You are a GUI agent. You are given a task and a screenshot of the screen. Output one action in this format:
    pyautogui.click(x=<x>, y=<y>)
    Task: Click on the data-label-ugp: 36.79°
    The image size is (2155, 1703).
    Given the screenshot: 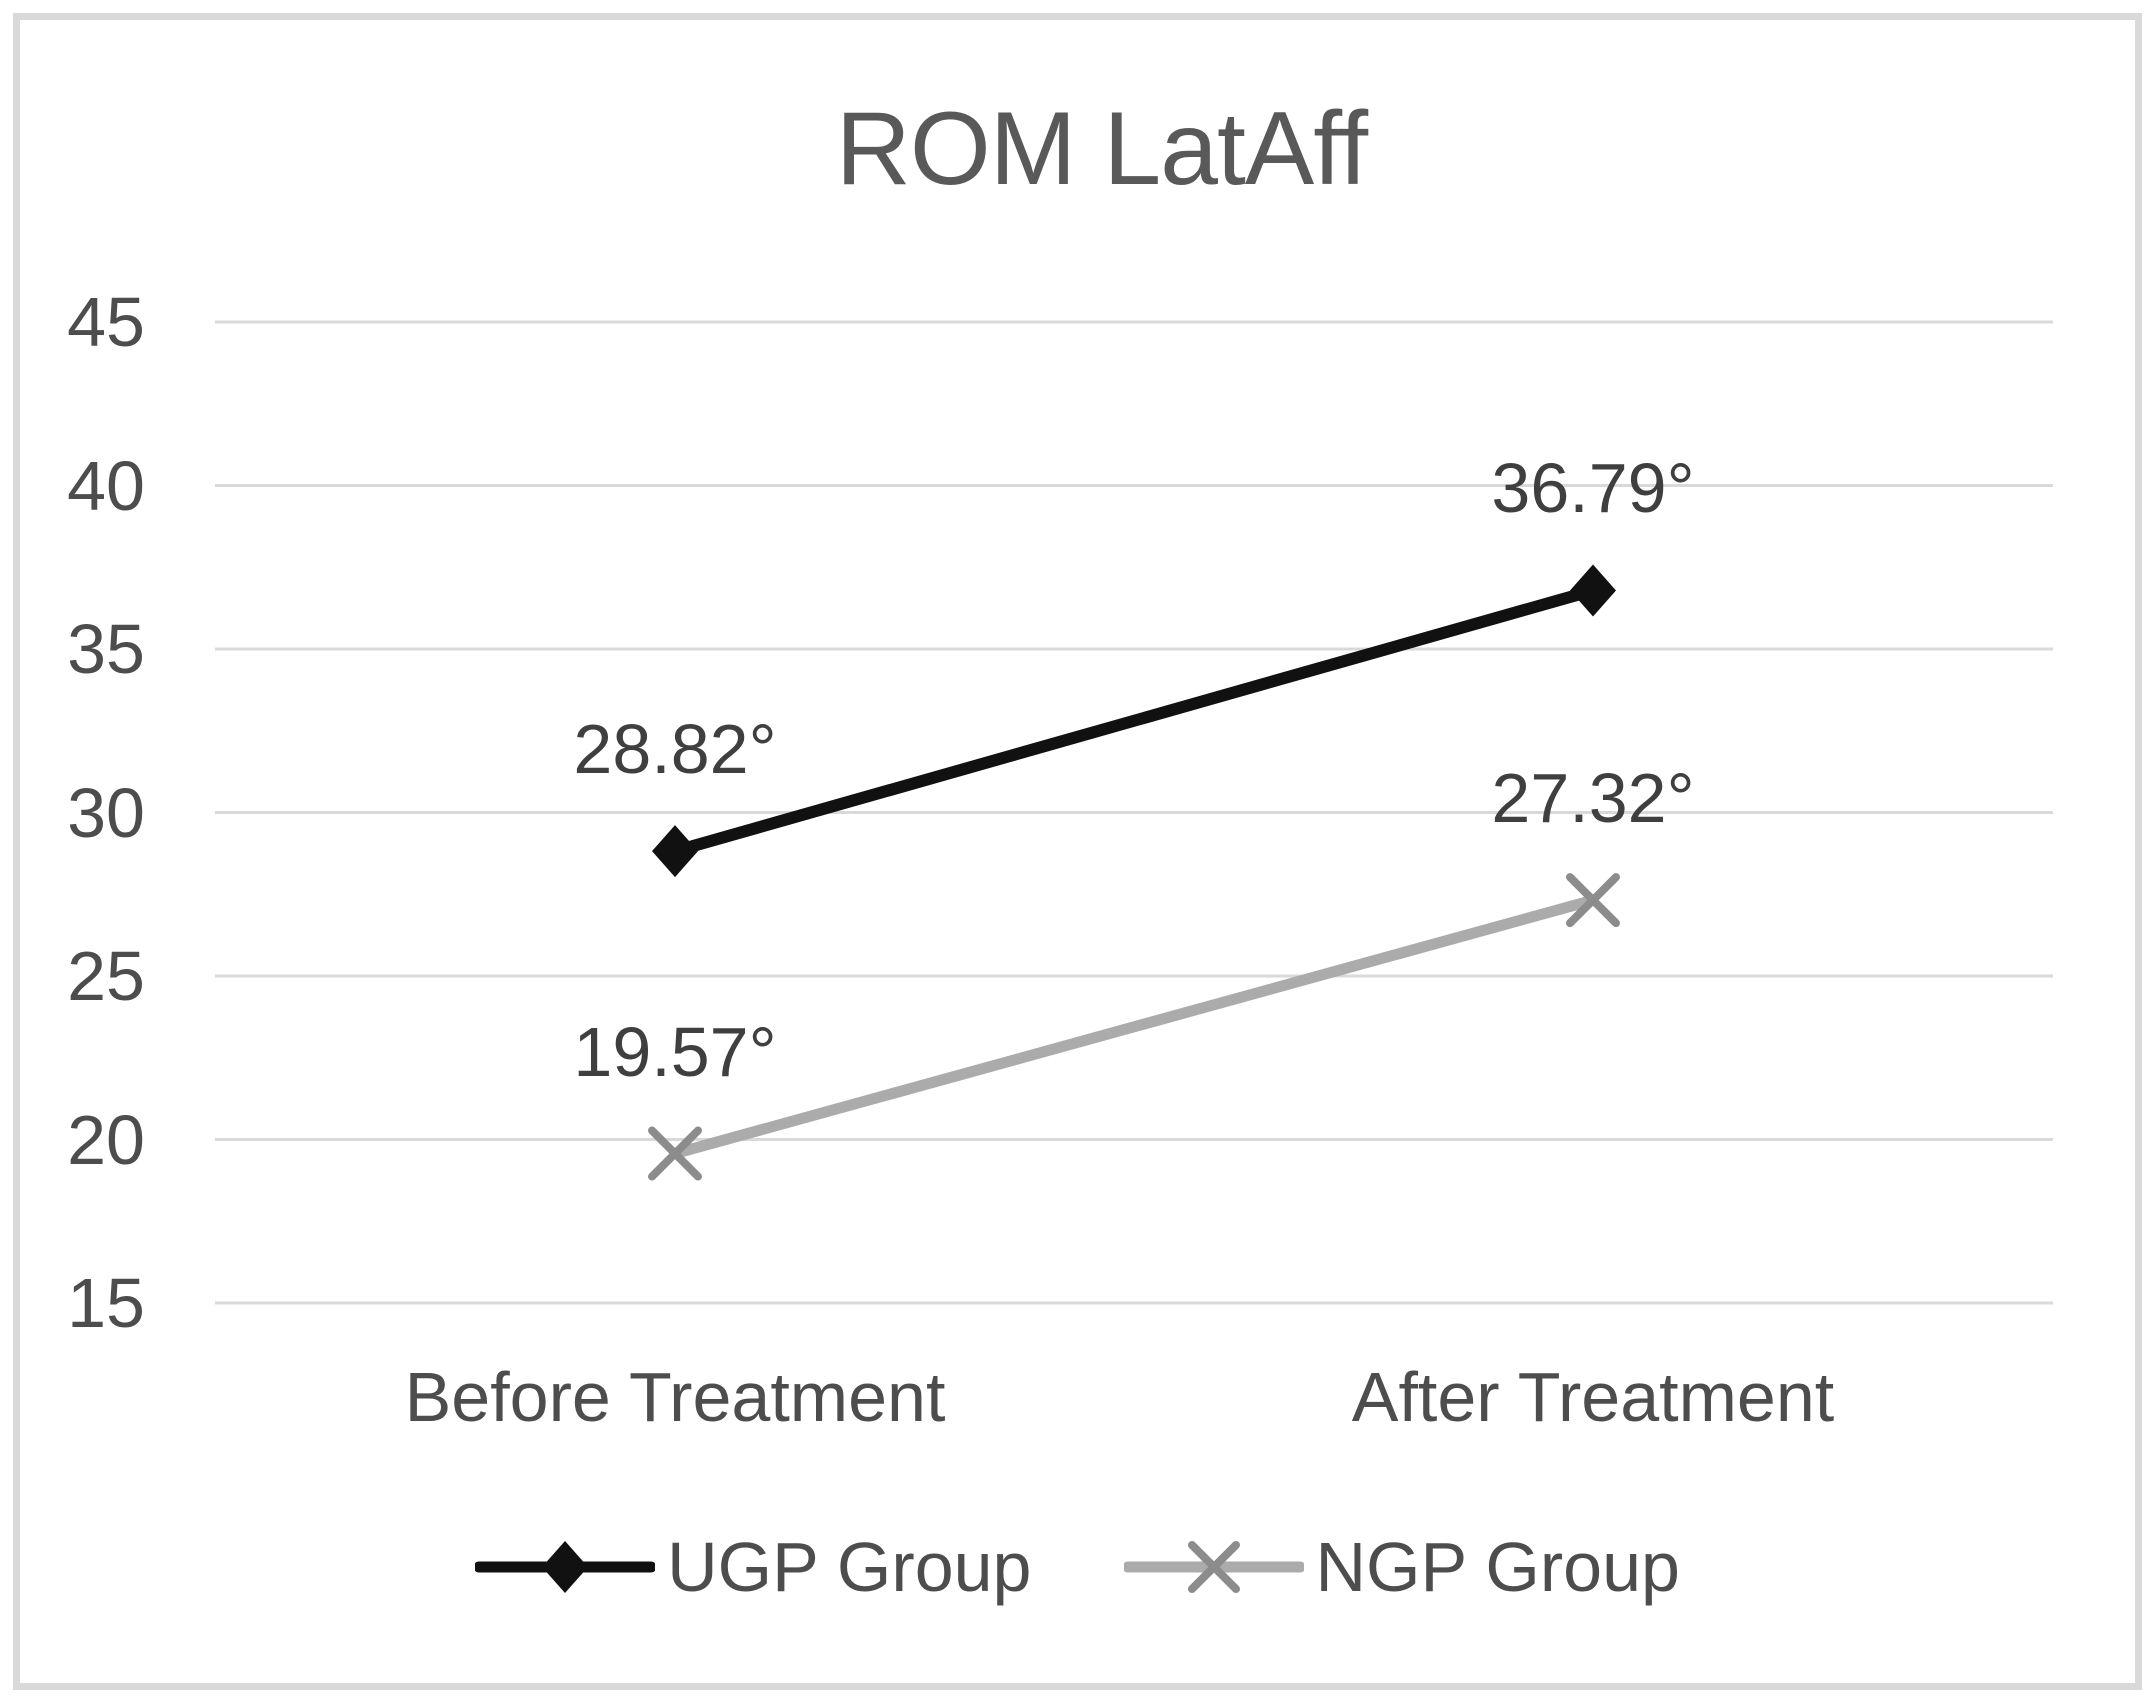 What is the action you would take?
    pyautogui.click(x=1593, y=488)
    